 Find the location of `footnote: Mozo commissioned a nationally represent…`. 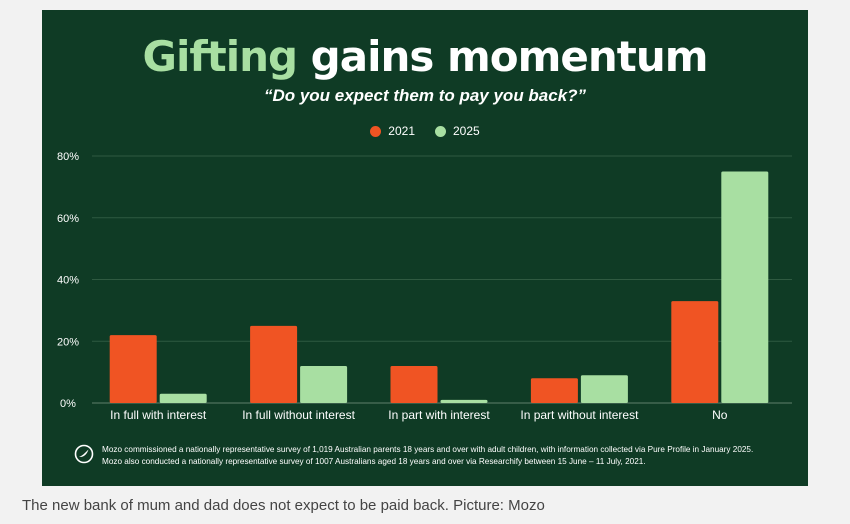

footnote: Mozo commissioned a nationally represent… is located at coordinates (434, 456).